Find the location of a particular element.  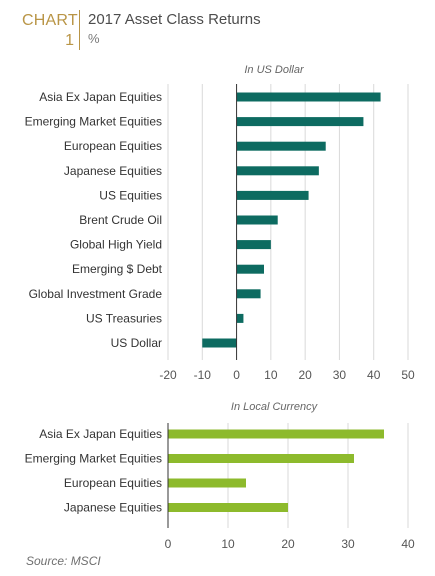

chart-number: 1 is located at coordinates (69, 40).